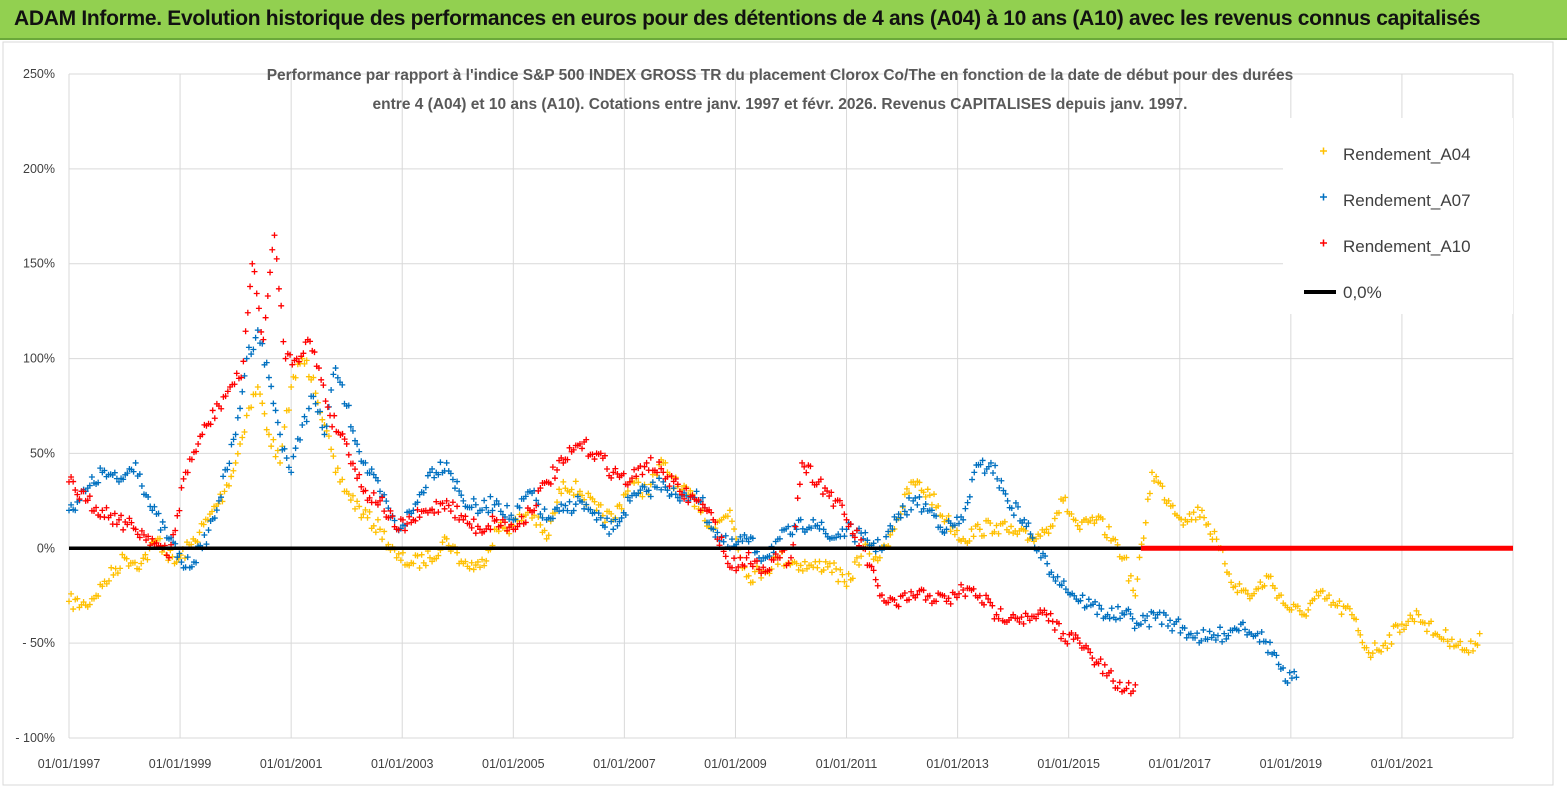  Describe the element at coordinates (1407, 154) in the screenshot. I see `legend-label: Rendement_A04` at that location.